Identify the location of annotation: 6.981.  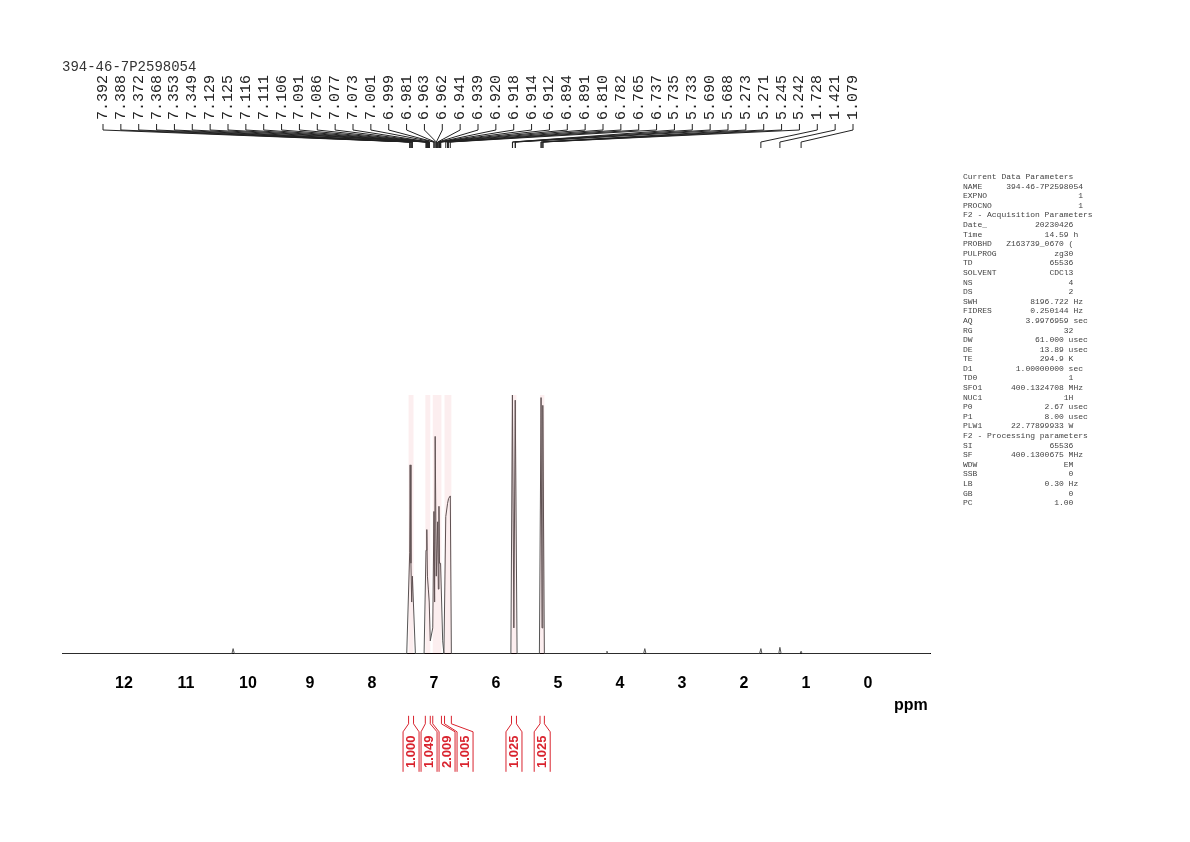
(407, 97).